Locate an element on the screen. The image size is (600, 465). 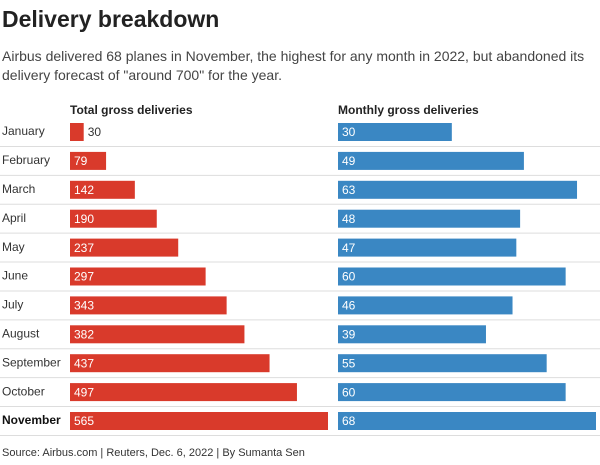
panel-title: Total gross deliveries is located at coordinates (131, 110).